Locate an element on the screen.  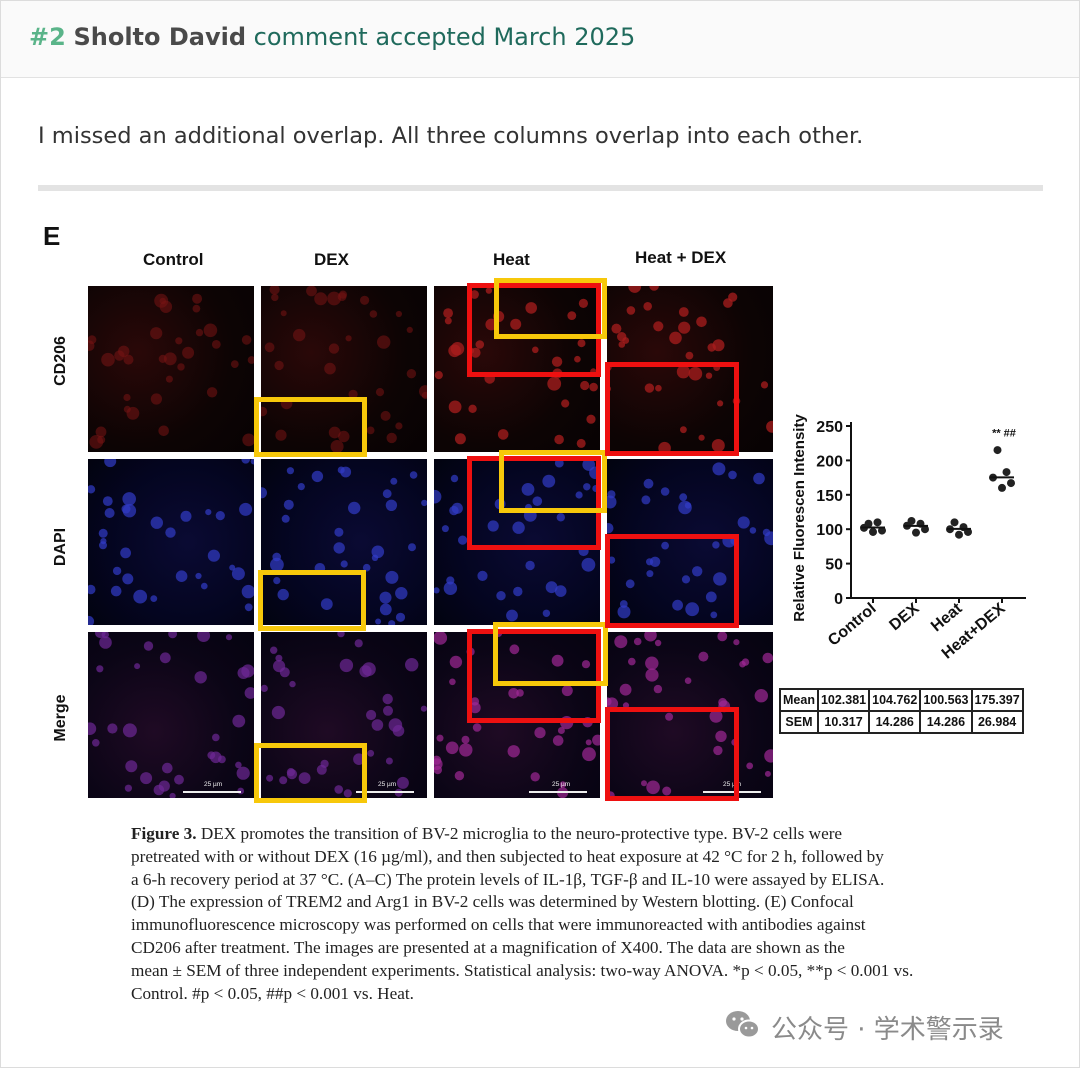
micrograph-cd206-dex is located at coordinates (344, 369).